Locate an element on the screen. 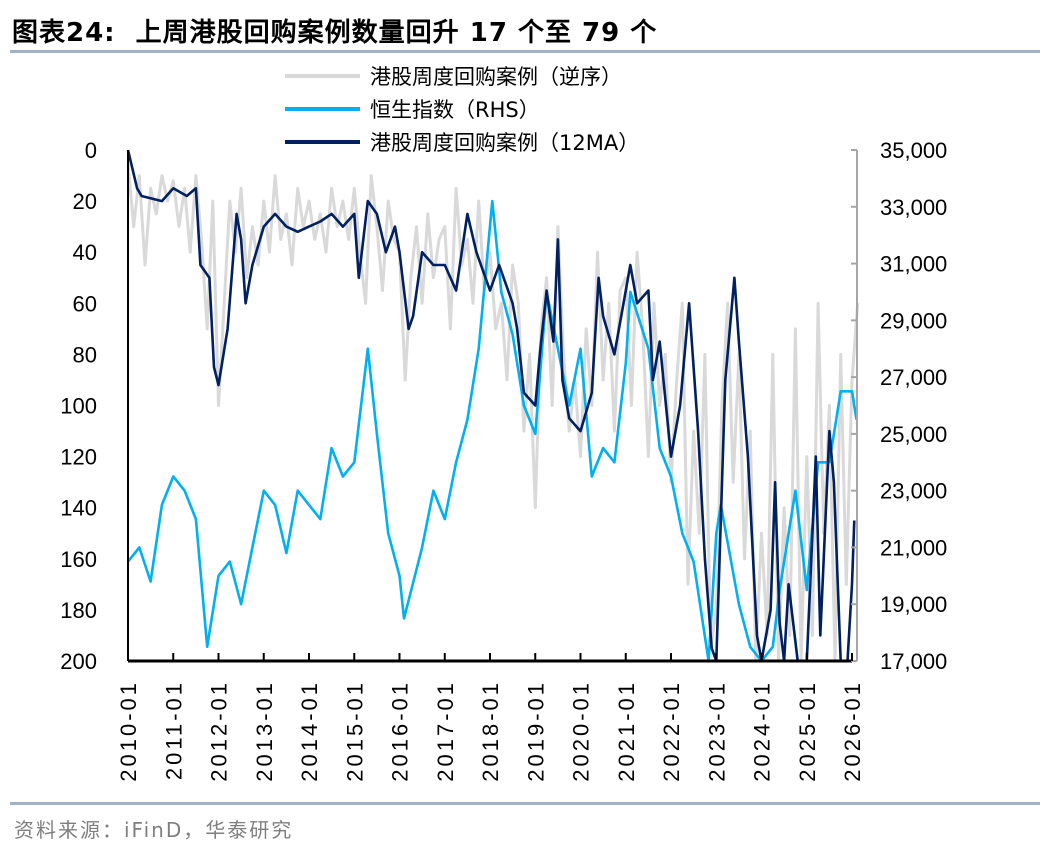 The image size is (1048, 852). x-tick-label: 2011-01 is located at coordinates (173, 730).